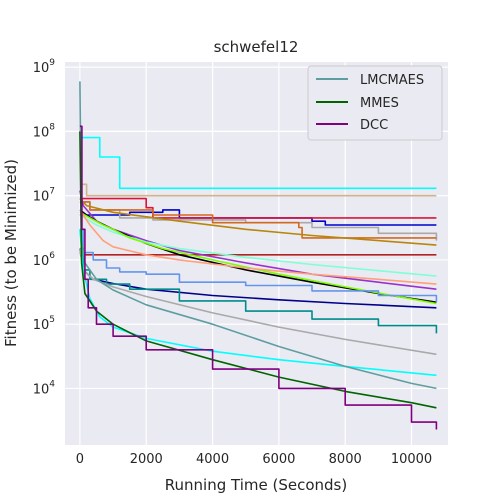 The image size is (500, 500). What do you see at coordinates (44, 131) in the screenshot?
I see `y-tick-label: 10⁸` at bounding box center [44, 131].